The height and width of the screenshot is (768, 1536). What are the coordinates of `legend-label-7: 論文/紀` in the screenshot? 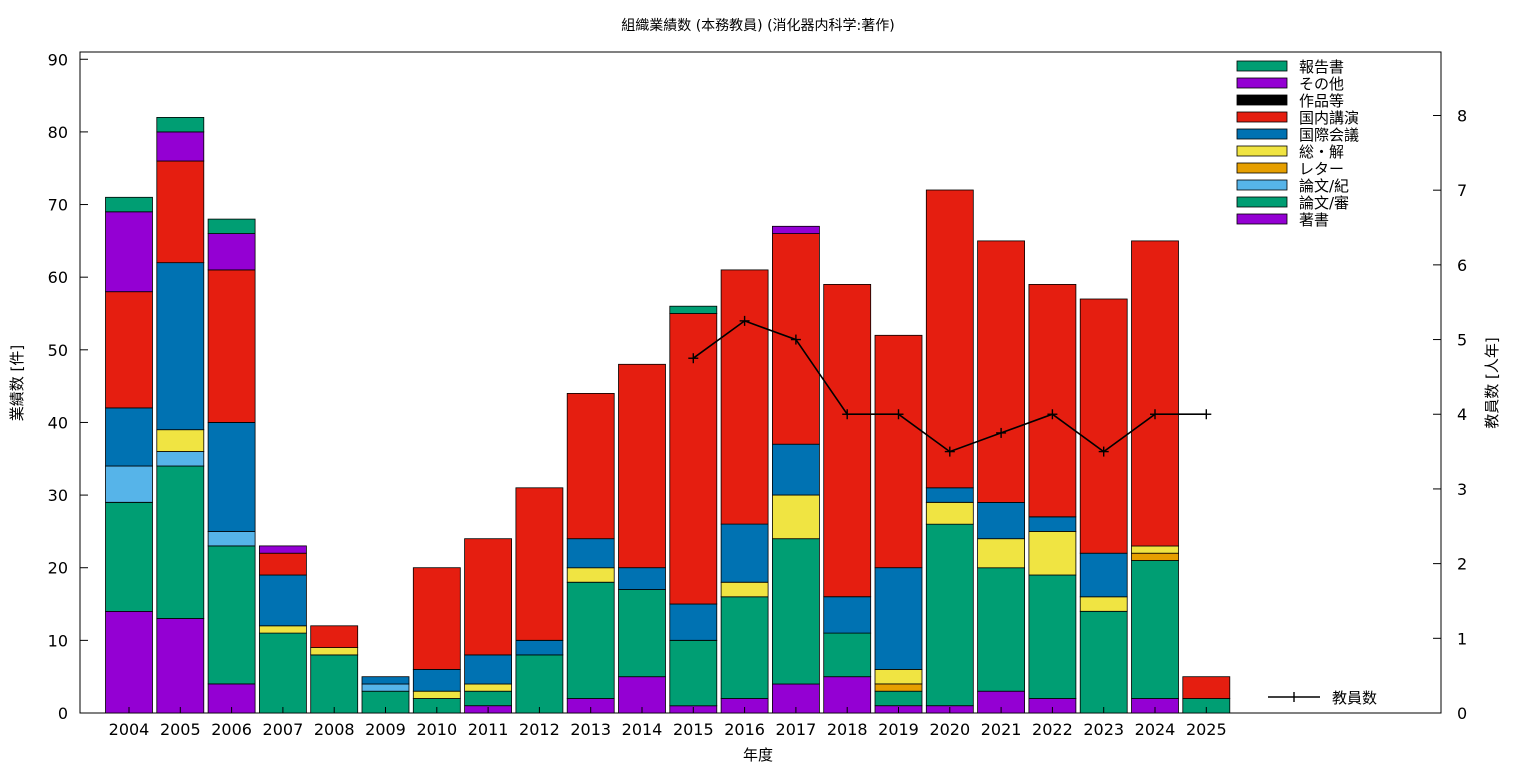 It's located at (1324, 186).